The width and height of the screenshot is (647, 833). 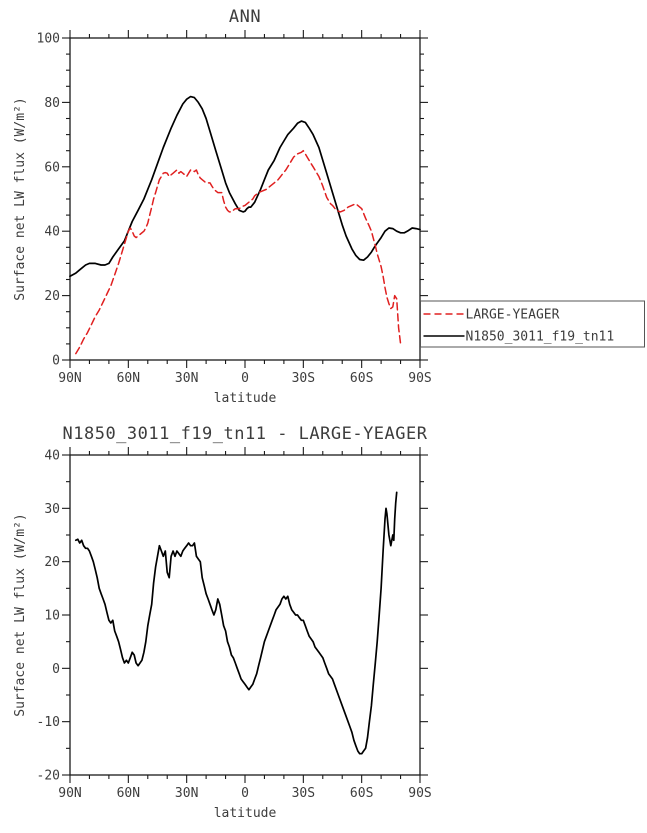 What do you see at coordinates (48, 722) in the screenshot?
I see `y-tick-label: -10` at bounding box center [48, 722].